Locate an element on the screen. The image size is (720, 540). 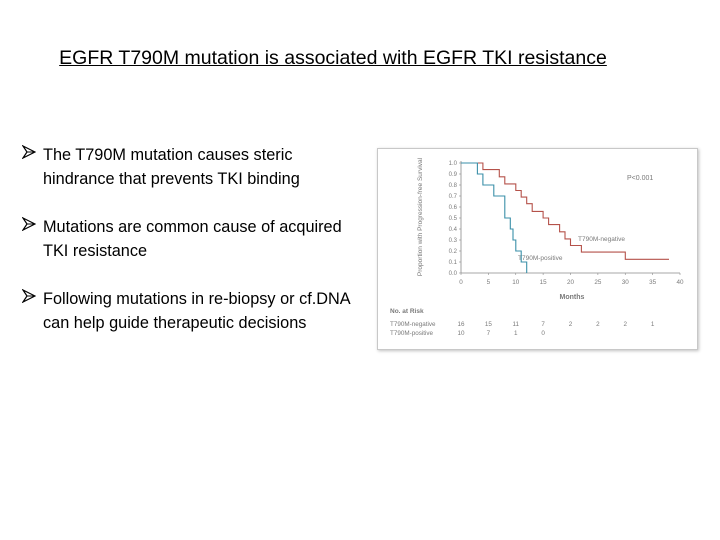
x-tick-label: 25 is located at coordinates (598, 282).